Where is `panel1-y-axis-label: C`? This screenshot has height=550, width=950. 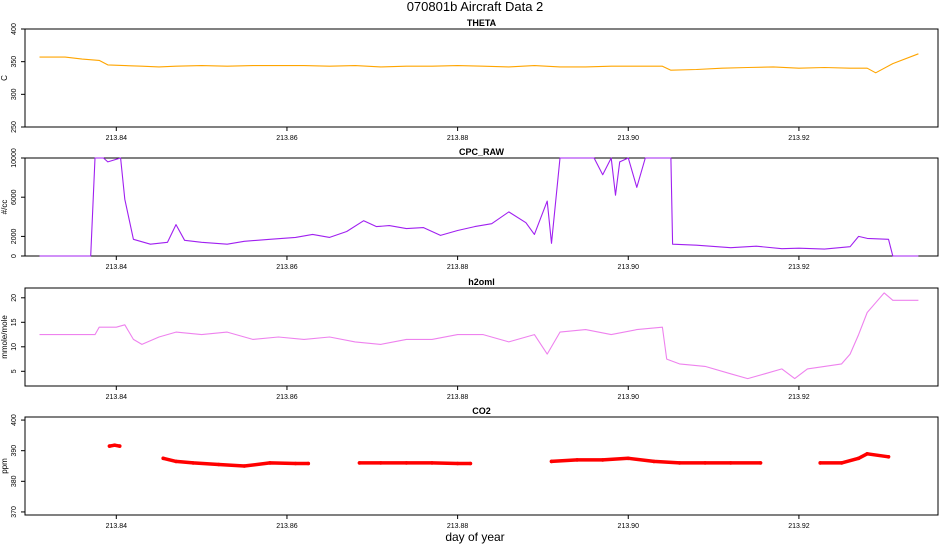
panel1-y-axis-label: C is located at coordinates (4, 78).